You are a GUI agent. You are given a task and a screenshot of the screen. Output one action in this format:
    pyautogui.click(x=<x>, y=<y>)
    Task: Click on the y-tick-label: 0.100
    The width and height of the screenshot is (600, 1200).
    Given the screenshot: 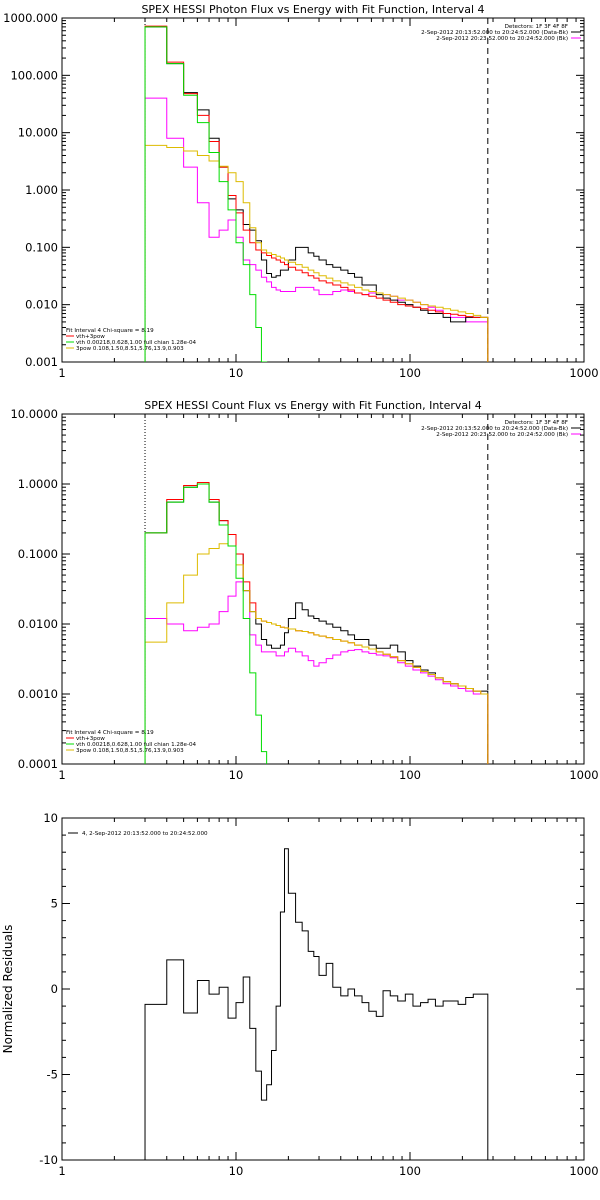 What is the action you would take?
    pyautogui.click(x=41, y=247)
    